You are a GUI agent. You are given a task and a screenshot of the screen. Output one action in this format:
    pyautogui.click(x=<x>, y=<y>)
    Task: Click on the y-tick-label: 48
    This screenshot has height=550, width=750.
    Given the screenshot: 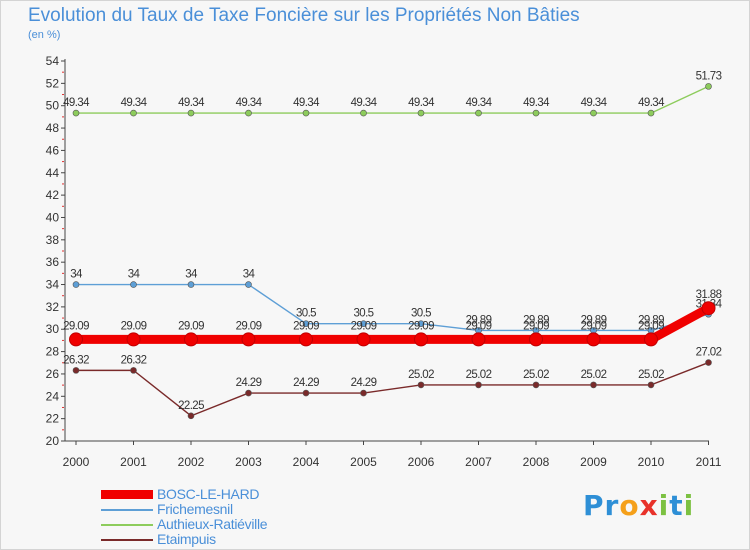 What is the action you would take?
    pyautogui.click(x=53, y=128)
    